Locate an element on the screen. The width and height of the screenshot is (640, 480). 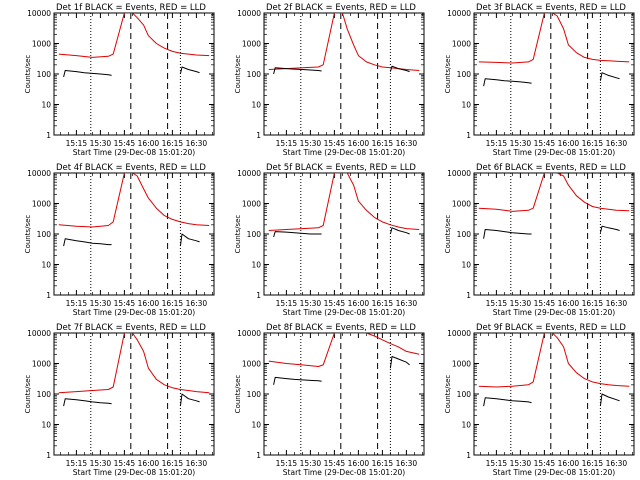
panel-title: Det 7f BLACK = Events, RED = LLD is located at coordinates (131, 328).